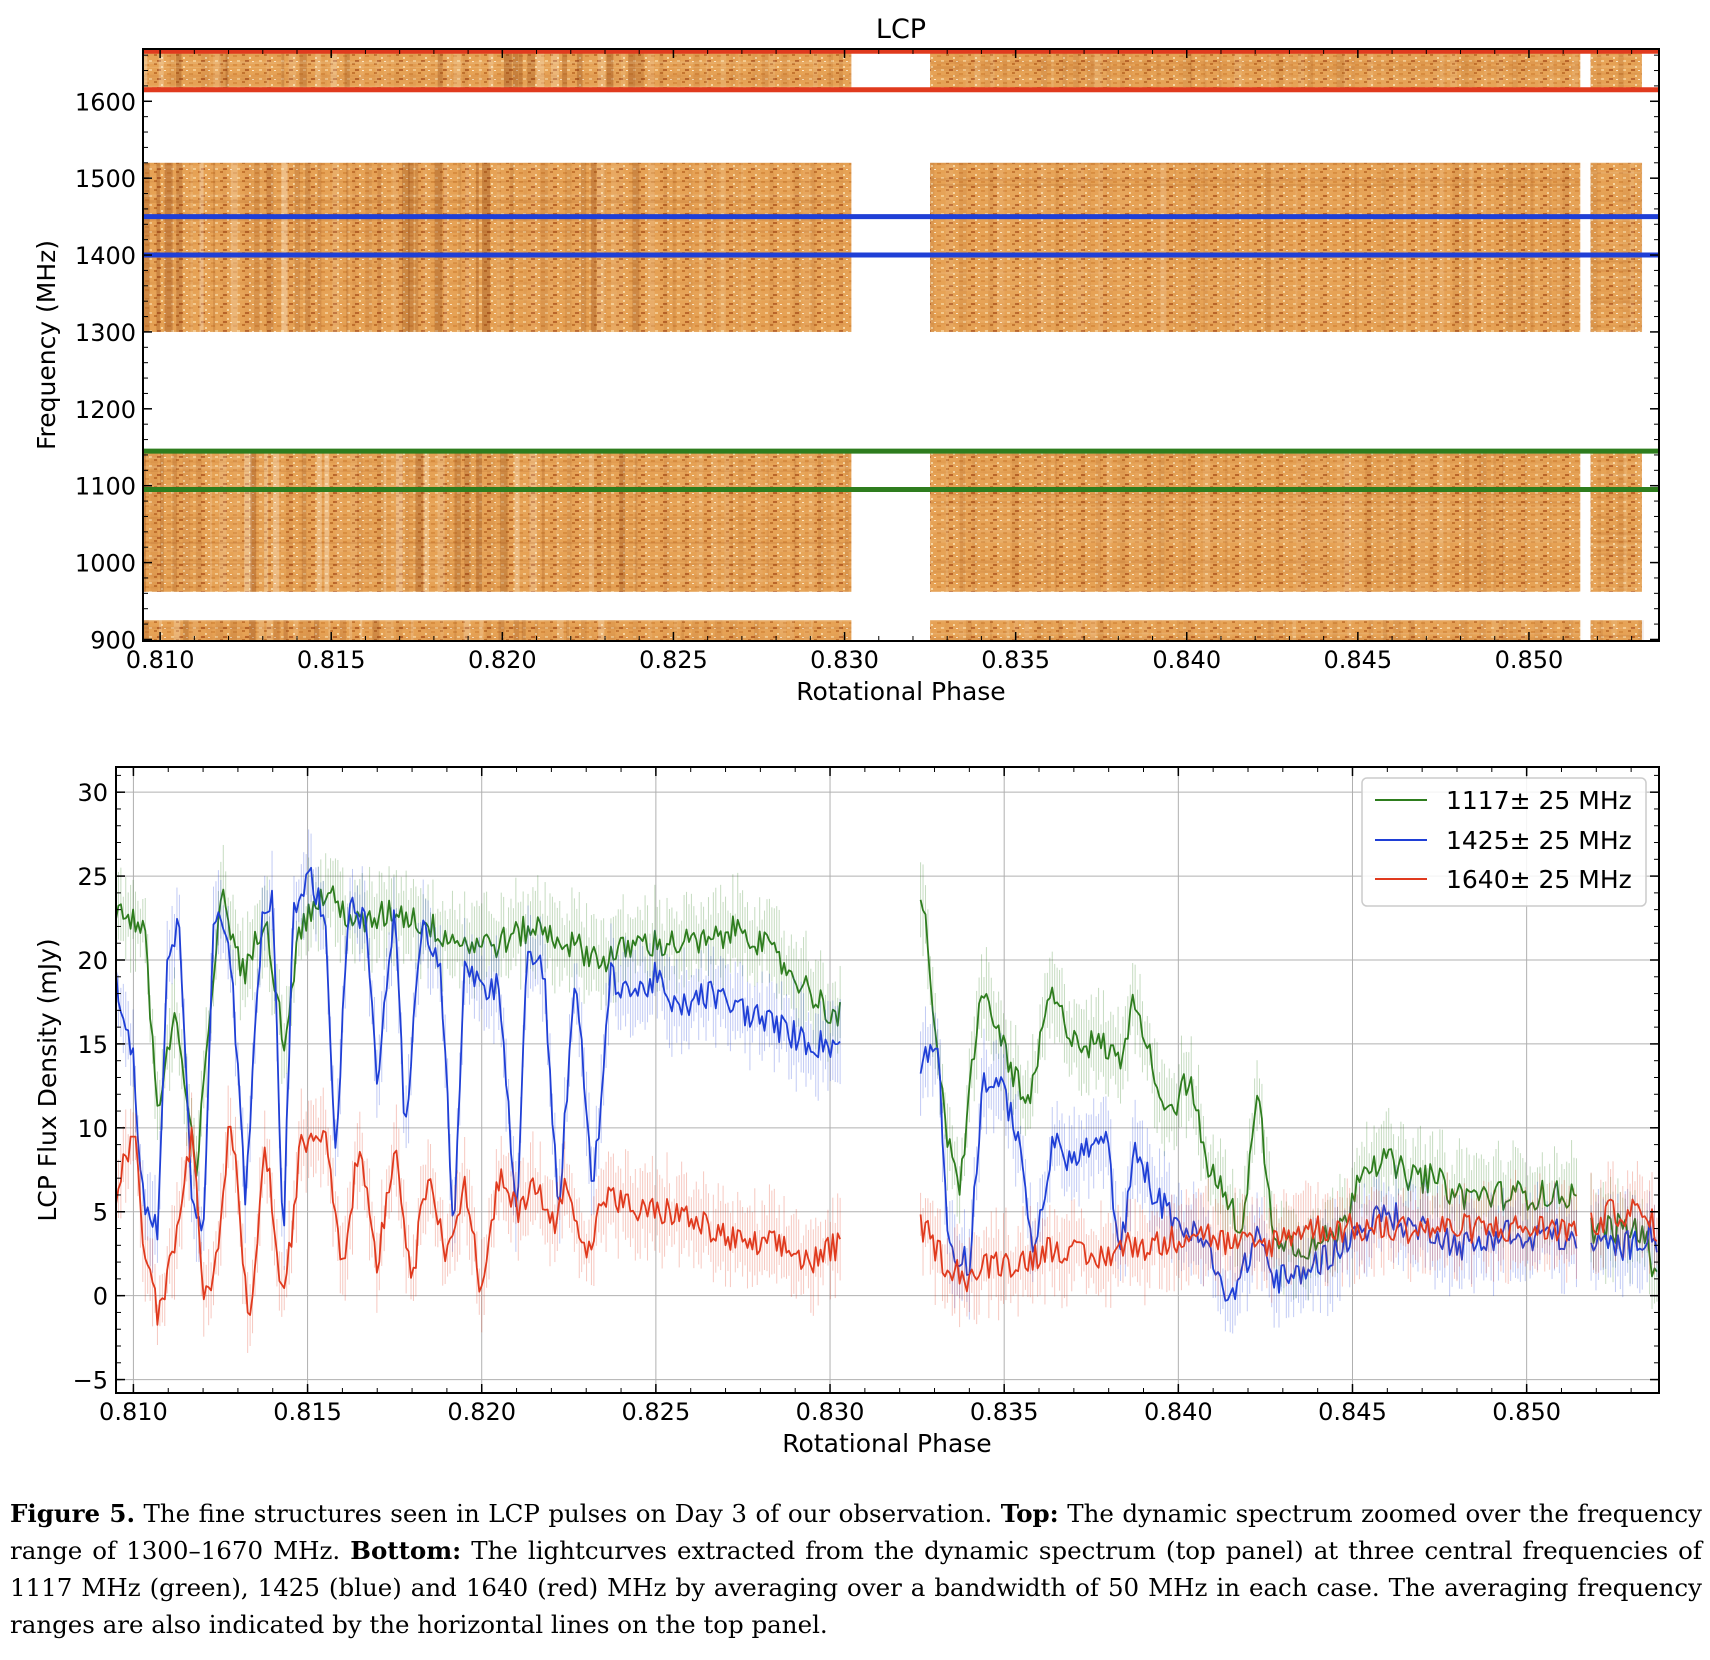 The image size is (1710, 1660). I want to click on y-tick-label: 1400, so click(105, 256).